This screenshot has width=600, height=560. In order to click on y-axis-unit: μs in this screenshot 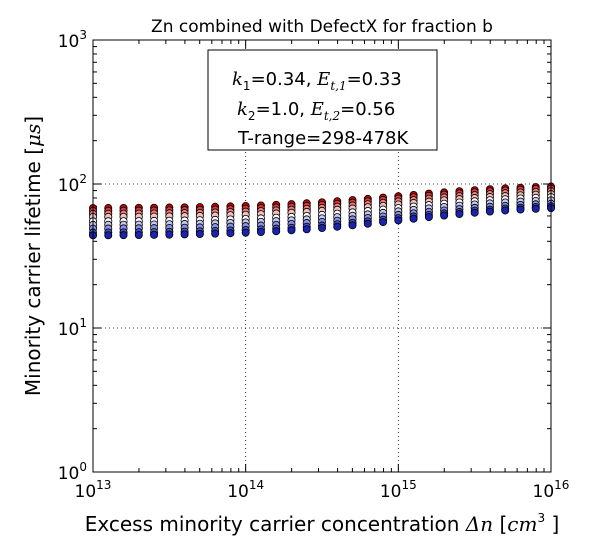, I will do `click(33, 135)`.